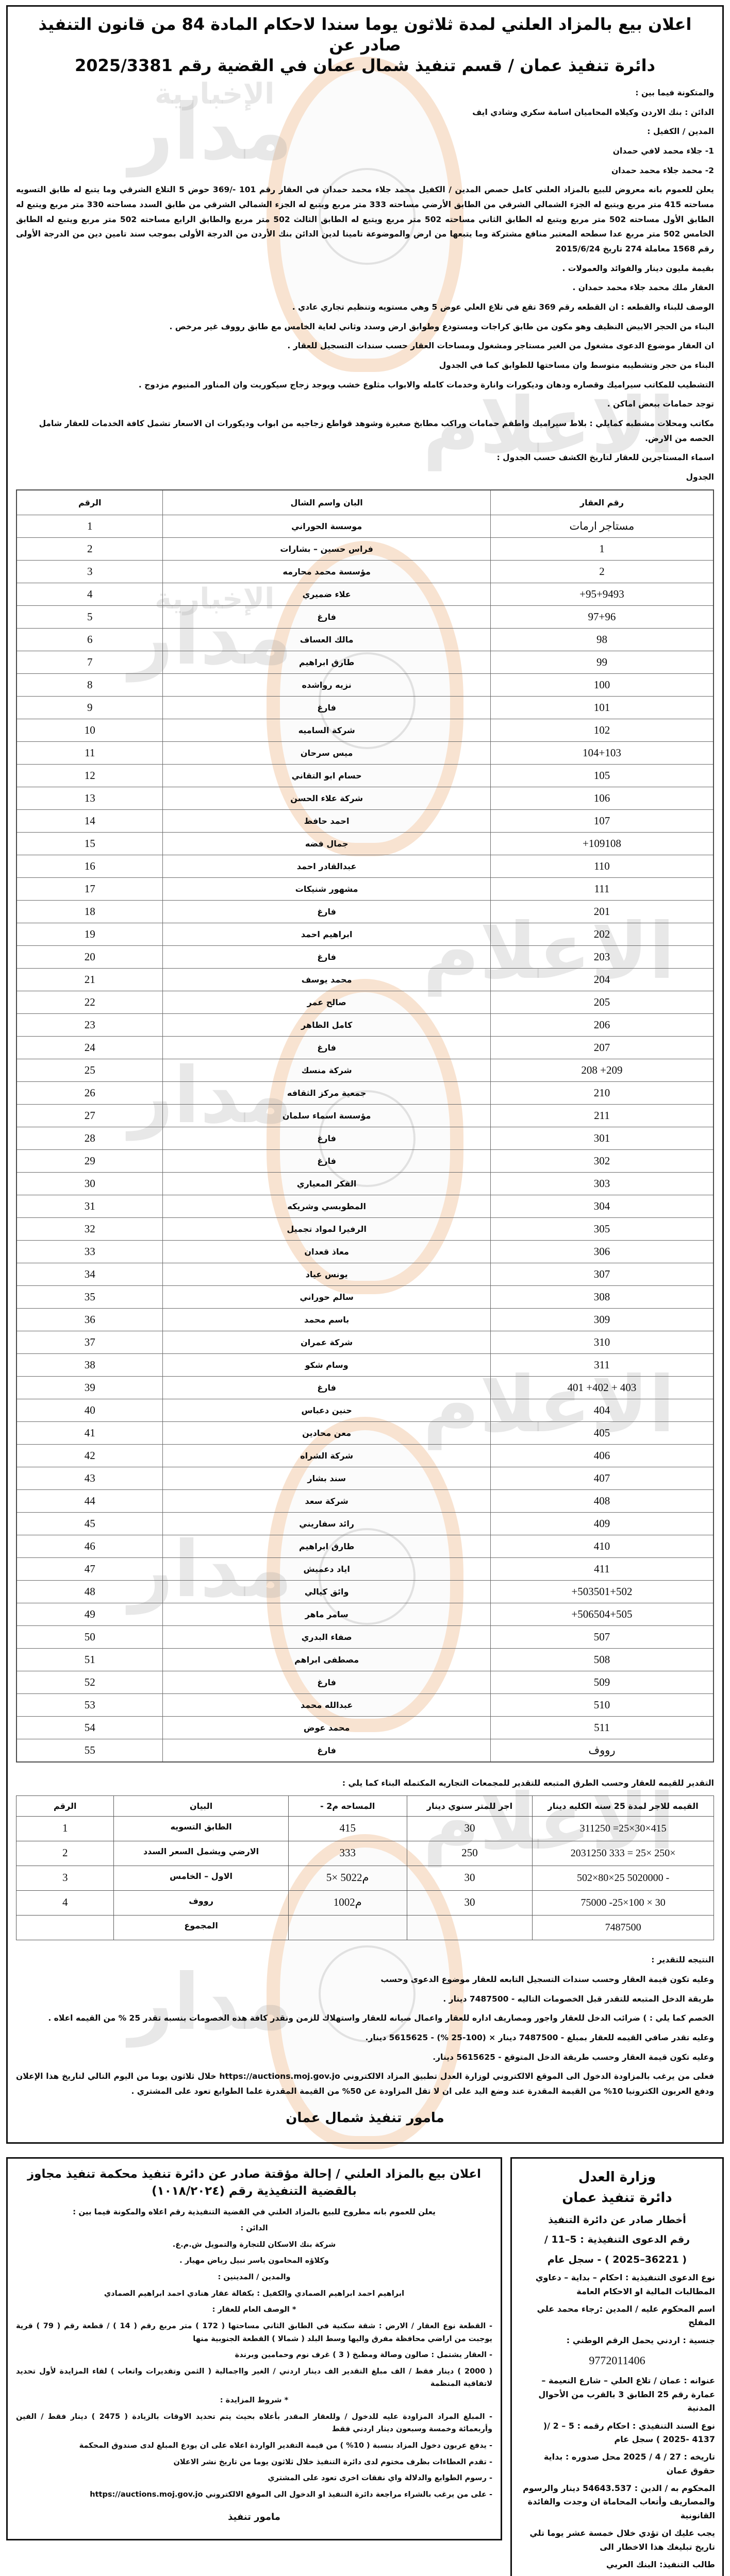  What do you see at coordinates (326, 1297) in the screenshot?
I see `cell-tenant-name: سالم حوراني` at bounding box center [326, 1297].